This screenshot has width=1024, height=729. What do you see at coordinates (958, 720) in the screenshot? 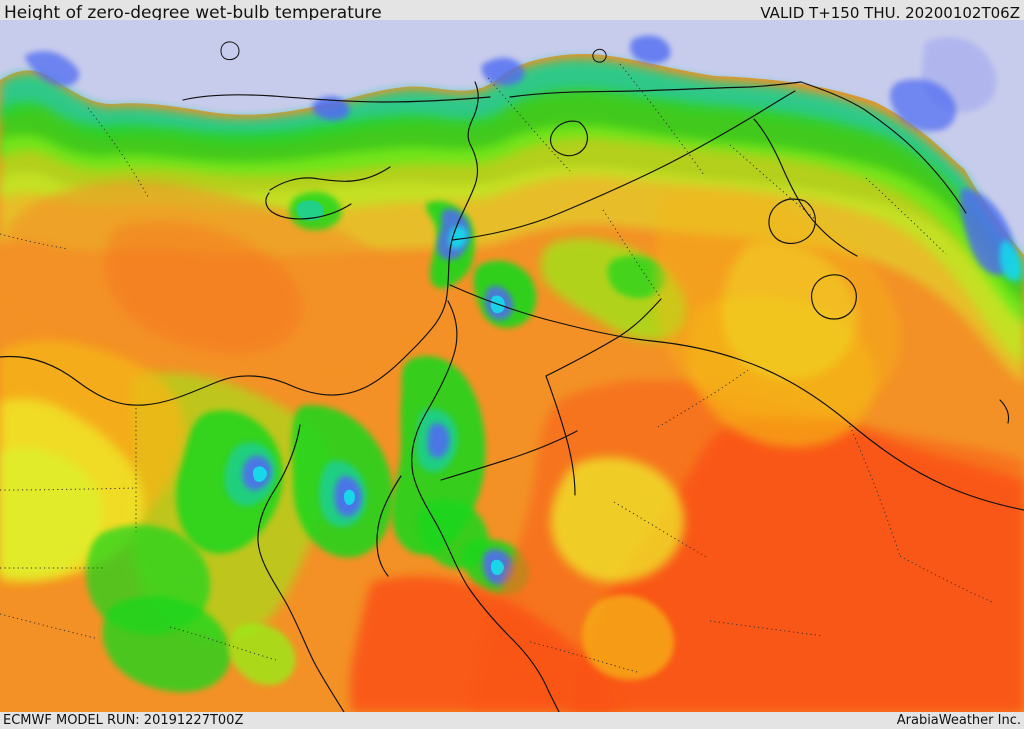
I see `credit-label: ArabiaWeather Inc.` at bounding box center [958, 720].